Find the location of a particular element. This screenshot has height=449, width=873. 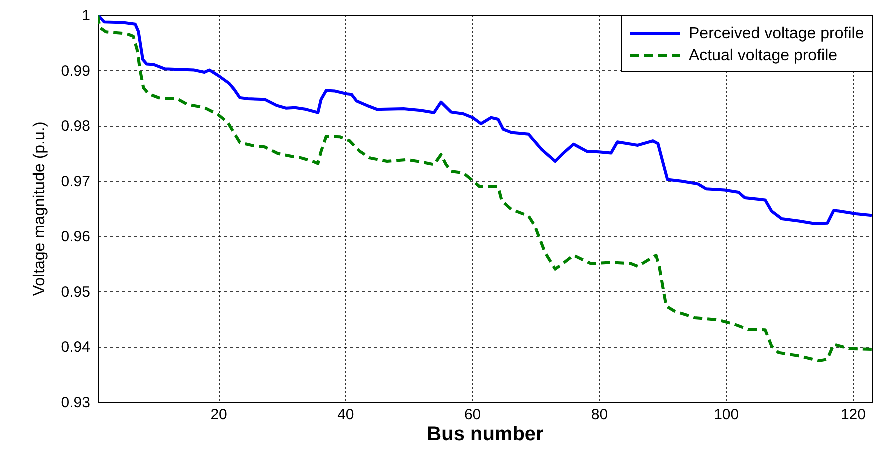

legend-label: Perceived voltage profile is located at coordinates (776, 34).